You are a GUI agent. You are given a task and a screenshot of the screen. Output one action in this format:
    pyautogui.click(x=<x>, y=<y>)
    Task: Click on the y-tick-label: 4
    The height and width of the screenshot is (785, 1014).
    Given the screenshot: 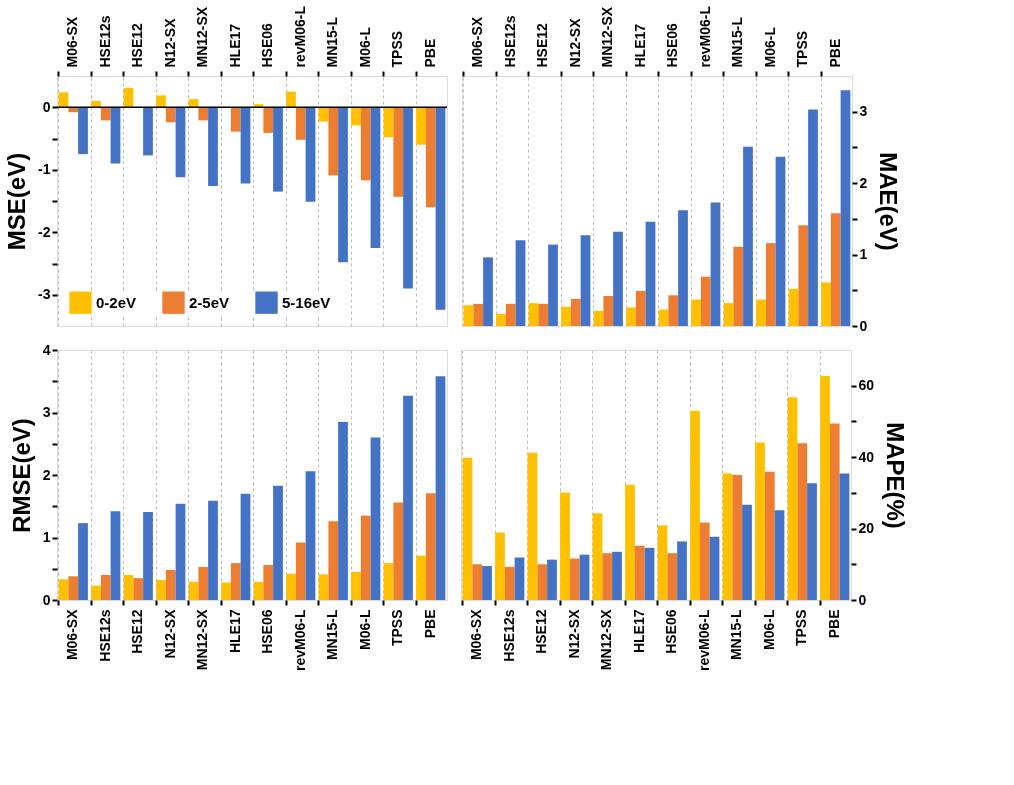 What is the action you would take?
    pyautogui.click(x=46, y=349)
    